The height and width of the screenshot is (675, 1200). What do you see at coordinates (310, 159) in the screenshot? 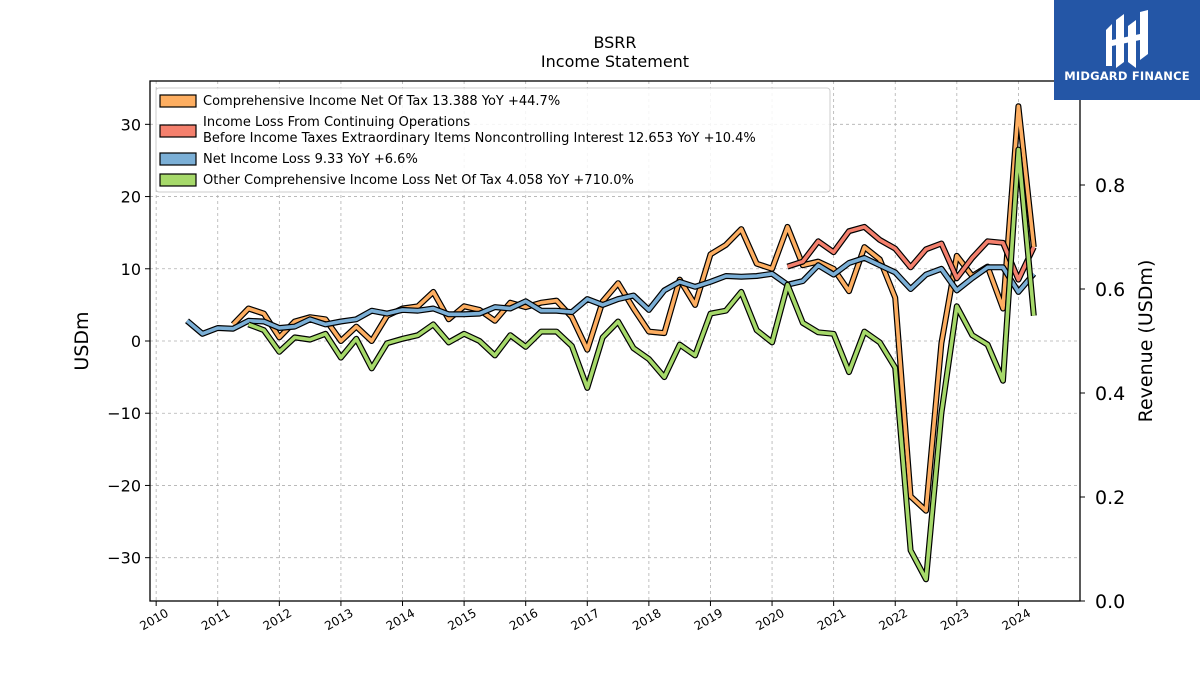
I see `legend-label-net-income: Net Income Loss 9.33 YoY +6.6%` at bounding box center [310, 159].